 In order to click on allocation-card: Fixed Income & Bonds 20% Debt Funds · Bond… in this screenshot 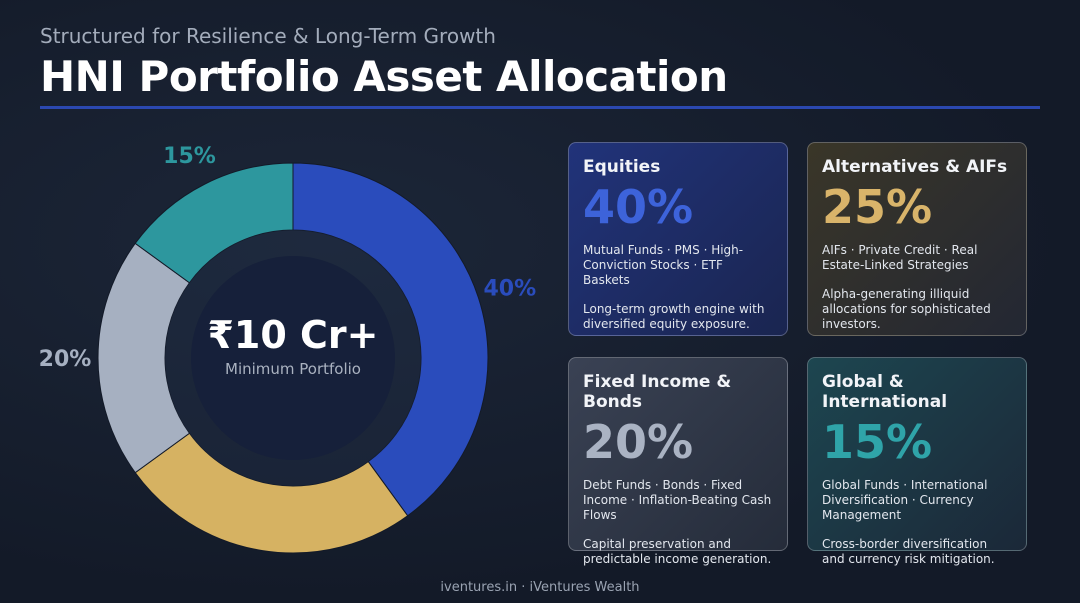, I will do `click(678, 461)`.